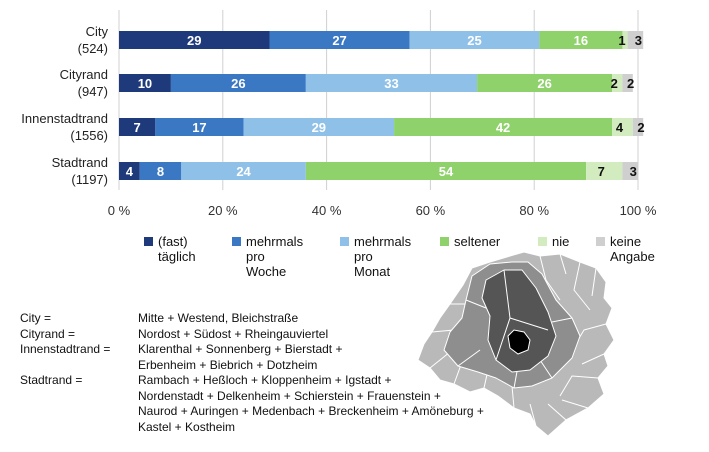 The width and height of the screenshot is (709, 452). Describe the element at coordinates (89, 179) in the screenshot. I see `category-label: (1197)` at that location.